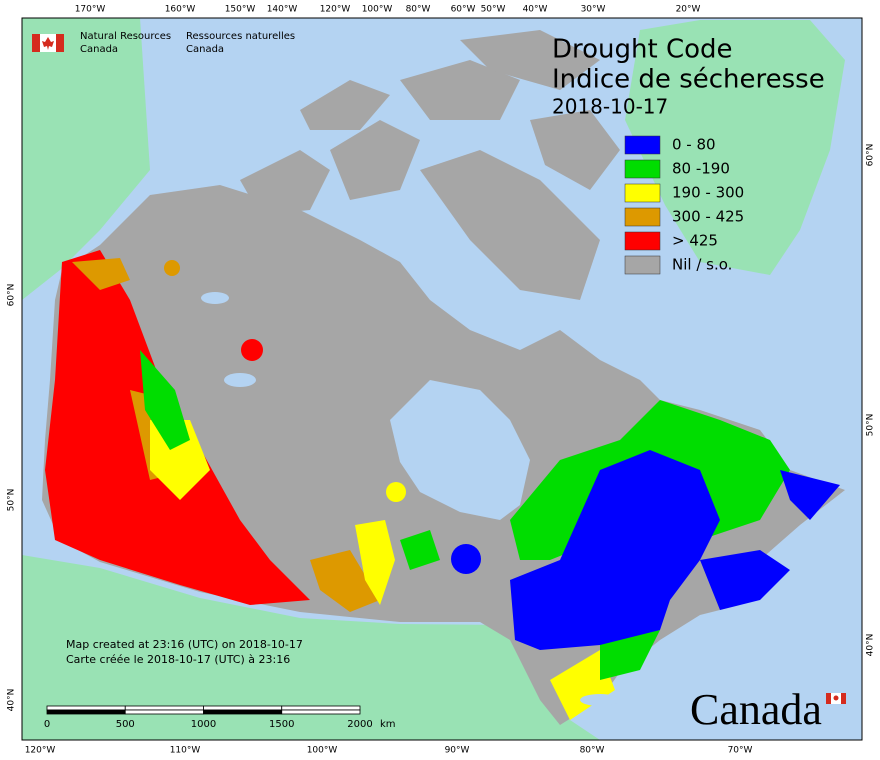 This screenshot has width=880, height=760. Describe the element at coordinates (535, 10) in the screenshot. I see `longitude-label: 40°W` at that location.